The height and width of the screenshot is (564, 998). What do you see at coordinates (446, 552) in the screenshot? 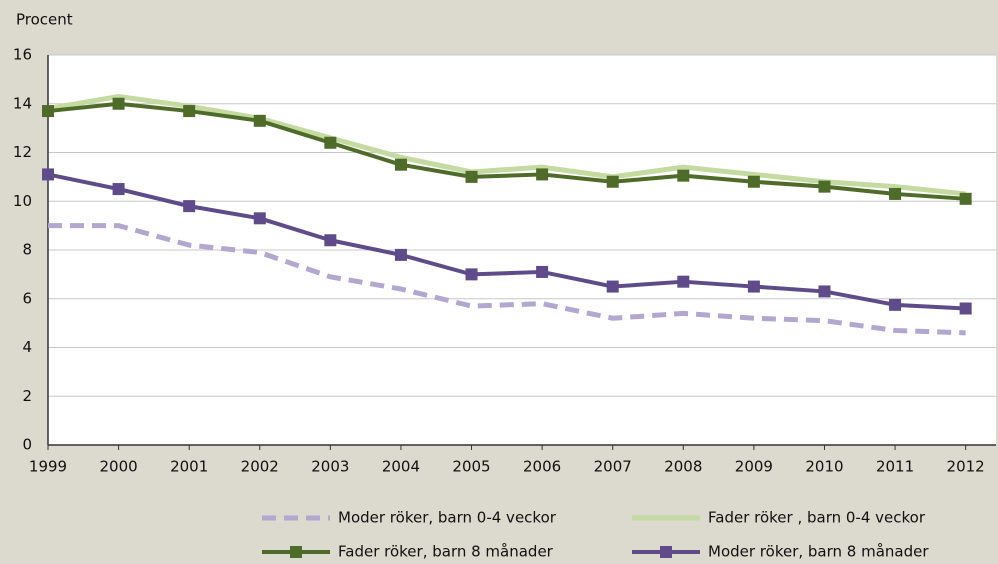
I see `legend-label: Fader röker, barn 8 månader` at bounding box center [446, 552].